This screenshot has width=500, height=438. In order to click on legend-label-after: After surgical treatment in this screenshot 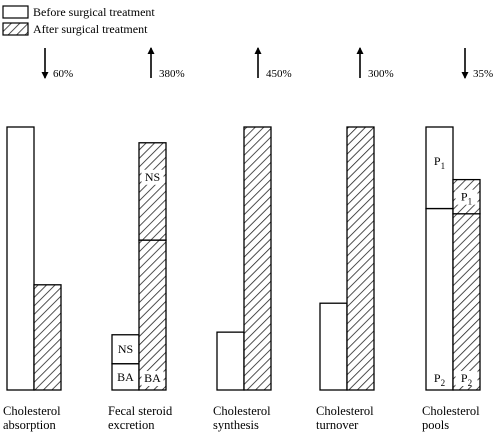, I will do `click(90, 29)`.